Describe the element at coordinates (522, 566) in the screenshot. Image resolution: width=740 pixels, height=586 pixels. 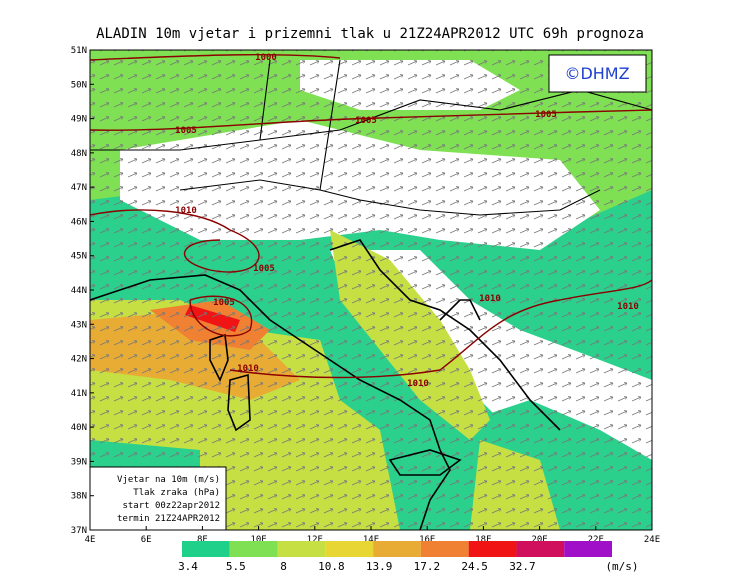
I see `colorbar-level: 32.7` at that location.